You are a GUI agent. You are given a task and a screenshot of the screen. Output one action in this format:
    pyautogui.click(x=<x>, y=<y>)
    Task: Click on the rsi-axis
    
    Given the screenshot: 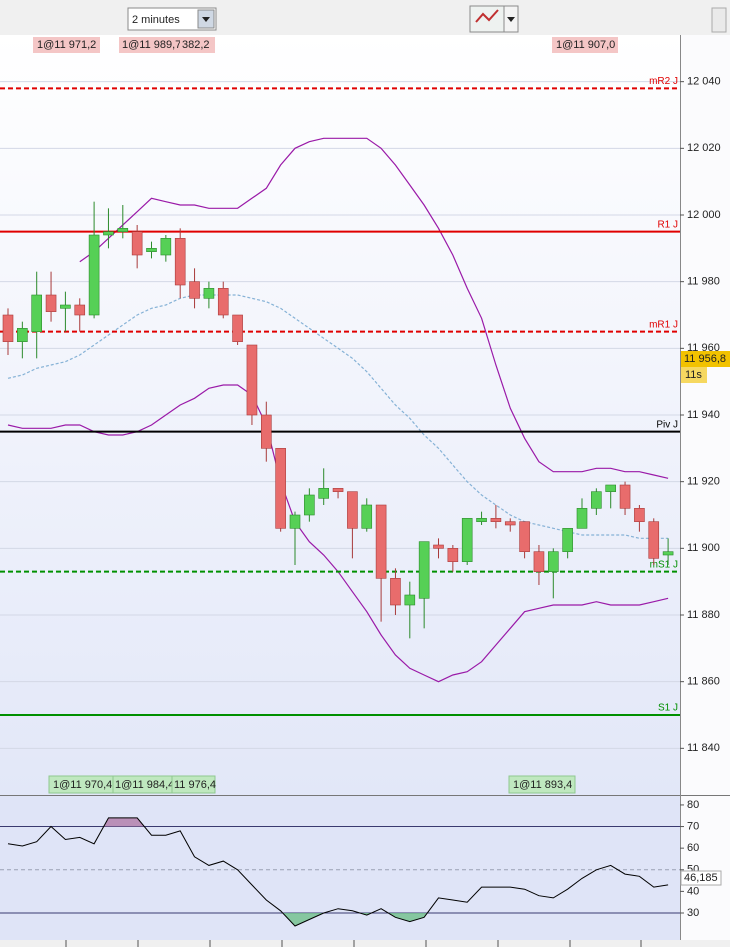 What is the action you would take?
    pyautogui.click(x=705, y=868)
    